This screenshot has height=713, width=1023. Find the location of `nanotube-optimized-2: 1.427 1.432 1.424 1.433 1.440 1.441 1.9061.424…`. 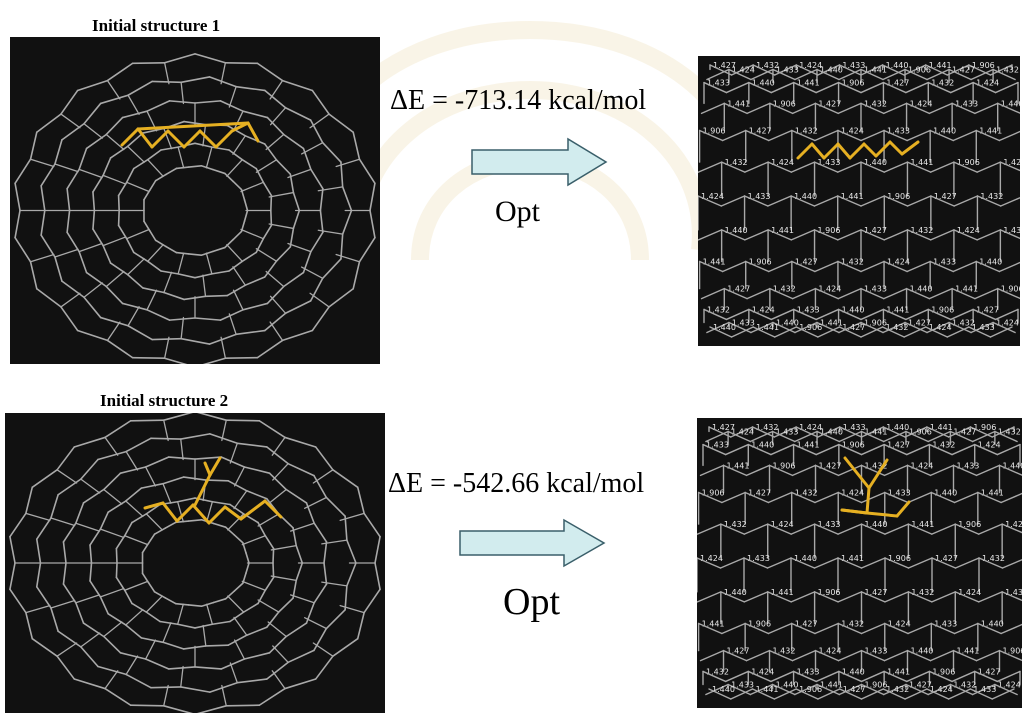

nanotube-optimized-2: 1.427 1.432 1.424 1.433 1.440 1.441 1.9061.424… is located at coordinates (859, 561).